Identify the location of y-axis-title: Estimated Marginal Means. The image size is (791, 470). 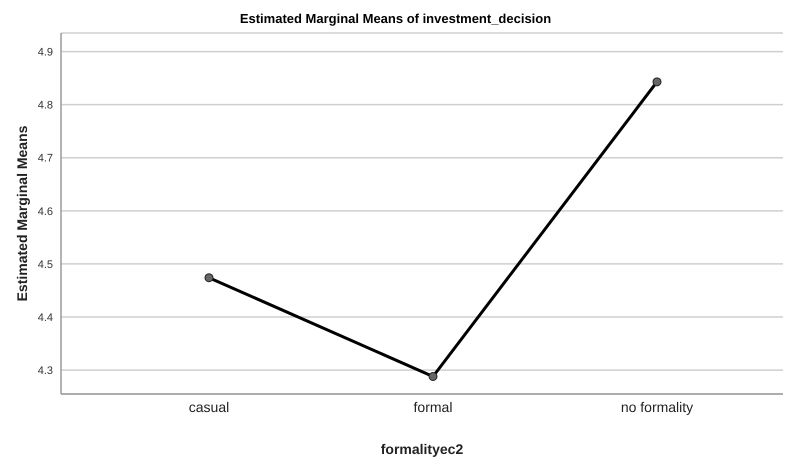
(22, 213).